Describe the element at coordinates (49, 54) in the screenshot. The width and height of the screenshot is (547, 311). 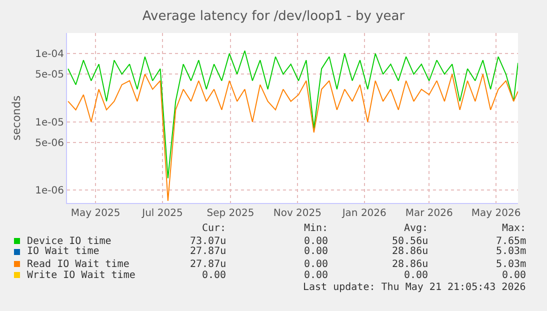
I see `y-tick-label: 1e-04` at that location.